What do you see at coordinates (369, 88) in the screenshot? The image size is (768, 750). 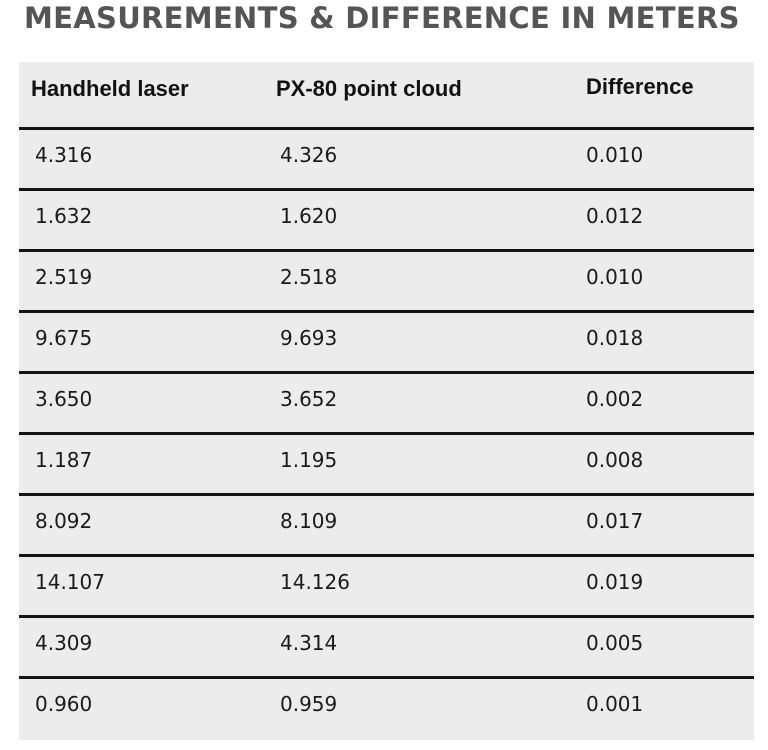 I see `column-header-px80-point-cloud: PX-80 point cloud` at bounding box center [369, 88].